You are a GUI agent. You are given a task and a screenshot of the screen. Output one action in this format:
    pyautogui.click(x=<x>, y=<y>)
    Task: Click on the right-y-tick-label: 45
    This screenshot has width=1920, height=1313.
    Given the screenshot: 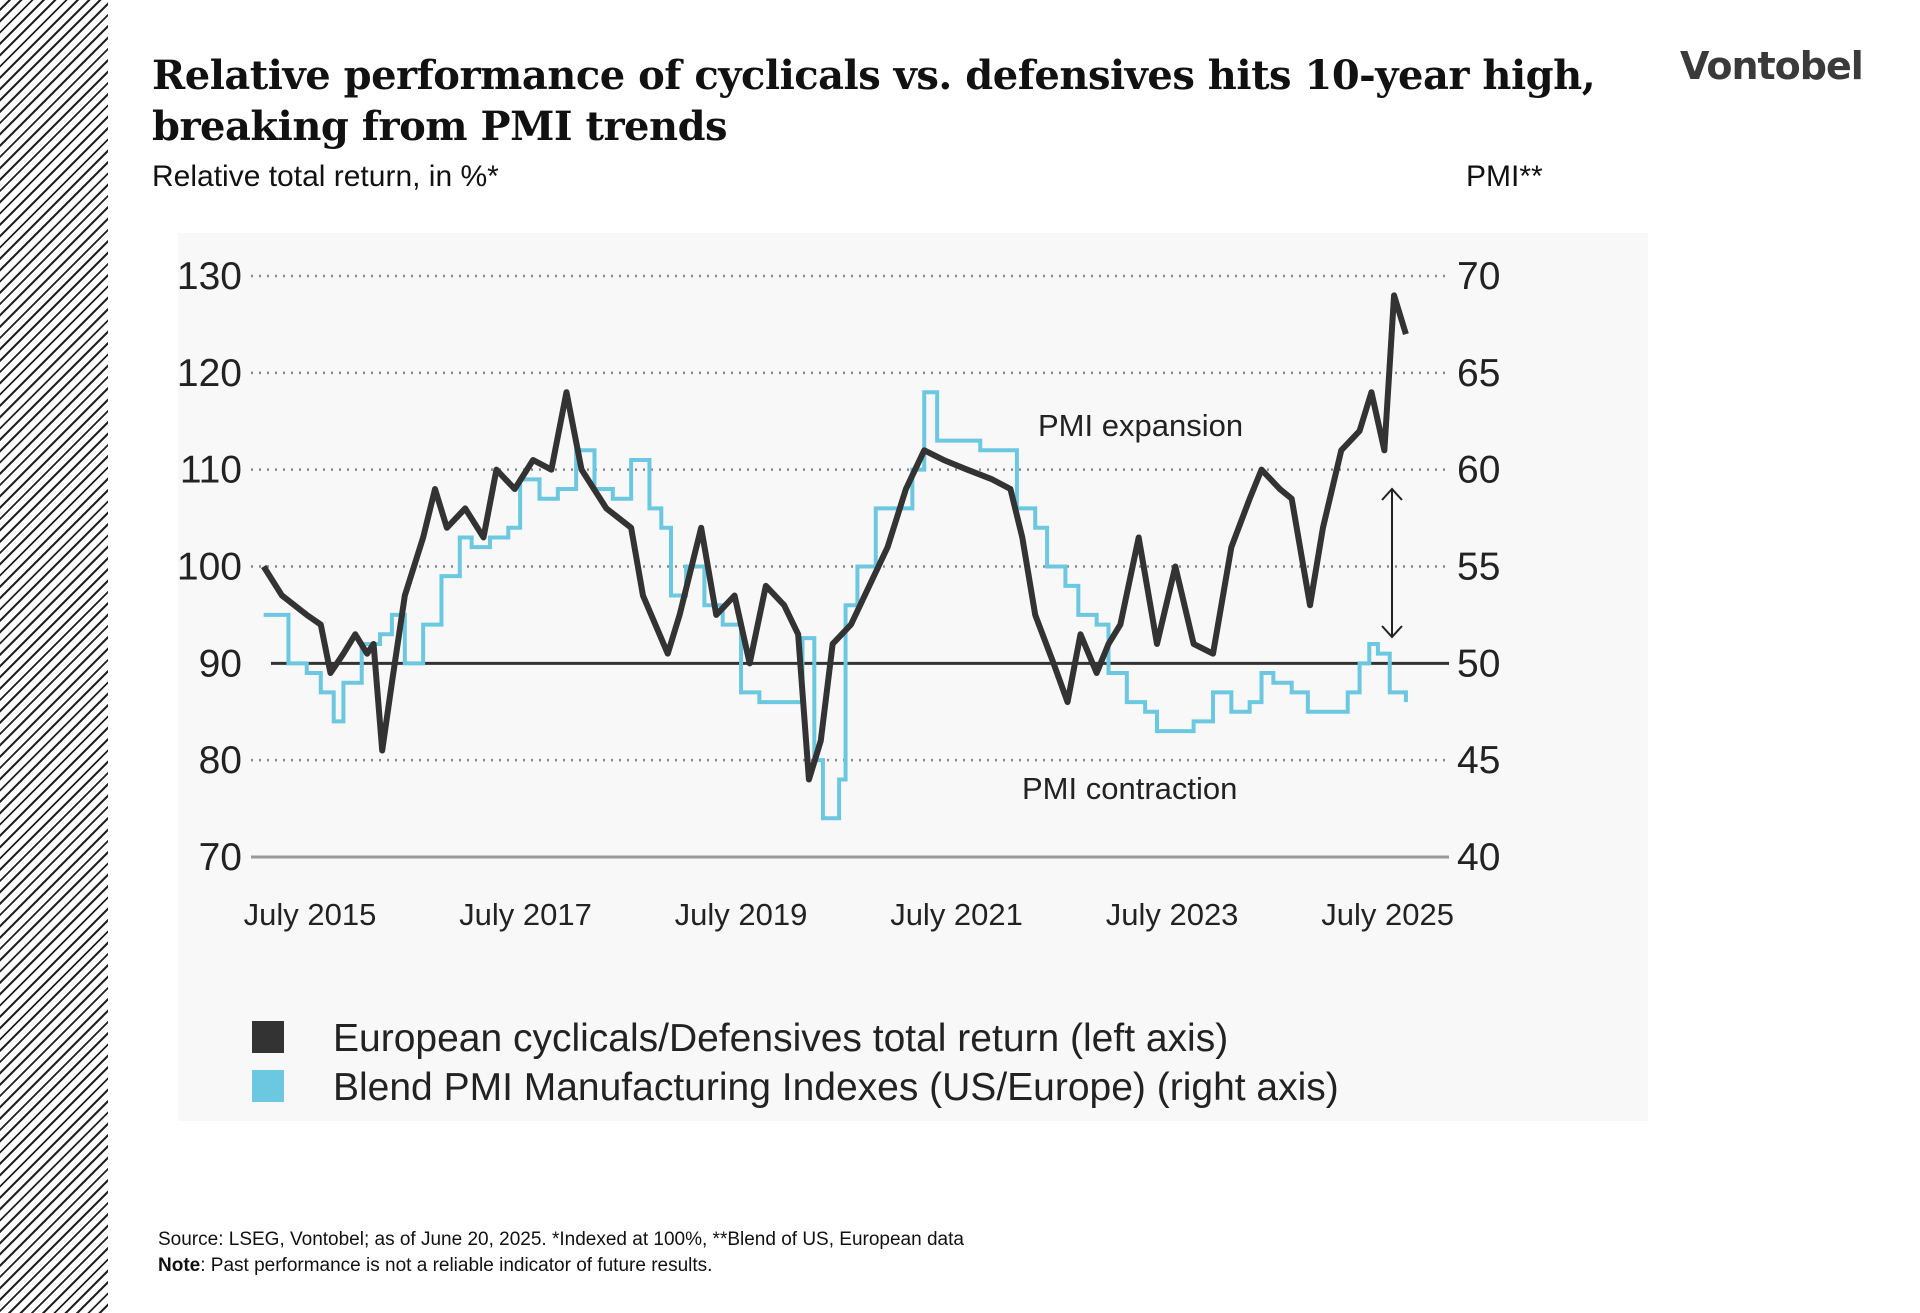 What is the action you would take?
    pyautogui.click(x=1478, y=760)
    